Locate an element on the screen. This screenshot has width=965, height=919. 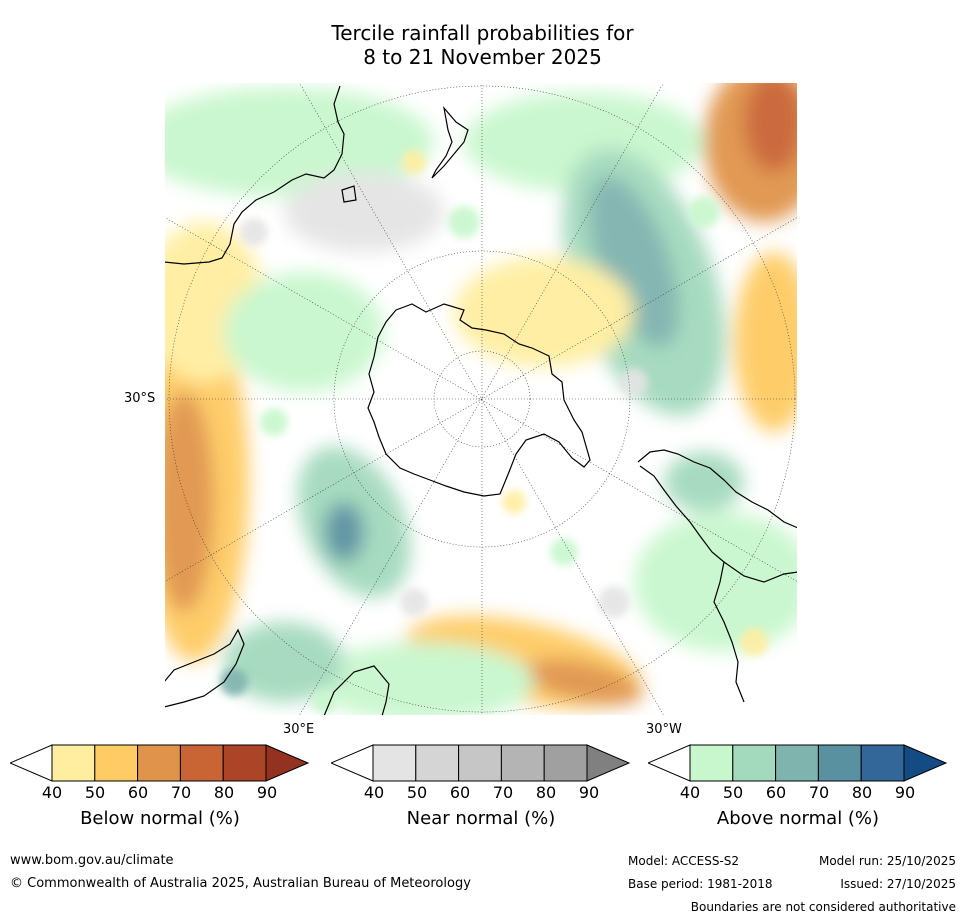
above-tick-60: 60 is located at coordinates (776, 792).